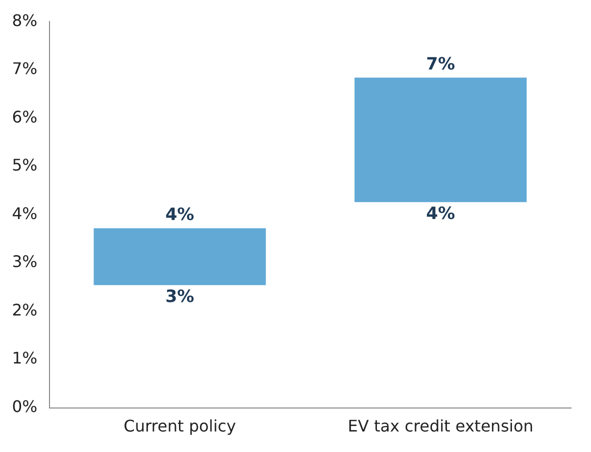  What do you see at coordinates (179, 297) in the screenshot?
I see `annotation: 3%` at bounding box center [179, 297].